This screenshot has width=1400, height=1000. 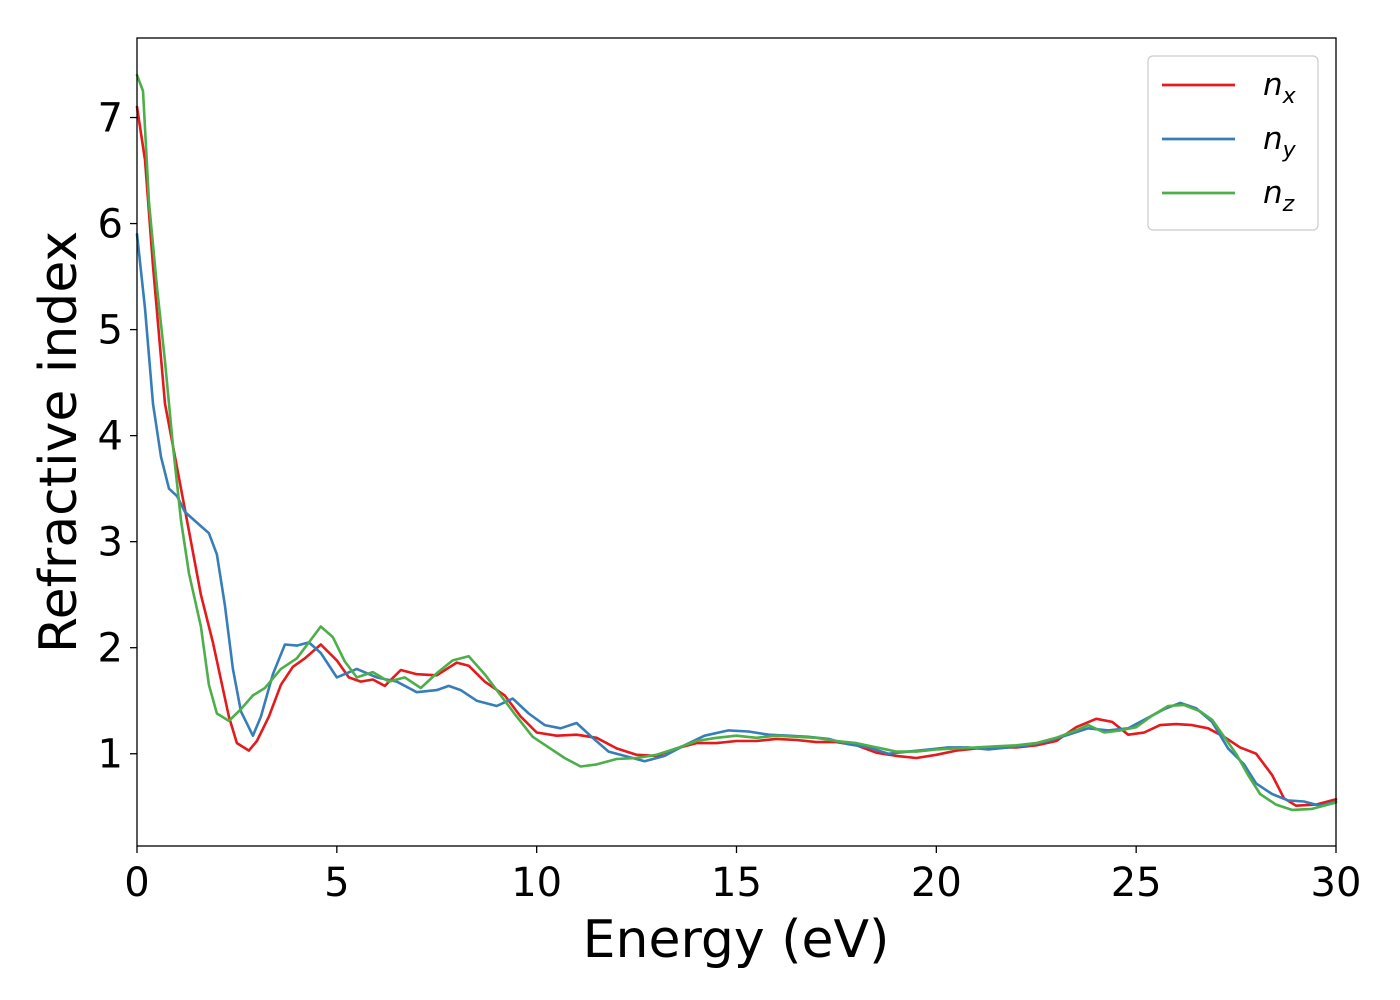 I want to click on x-tick-label: 5, so click(x=336, y=883).